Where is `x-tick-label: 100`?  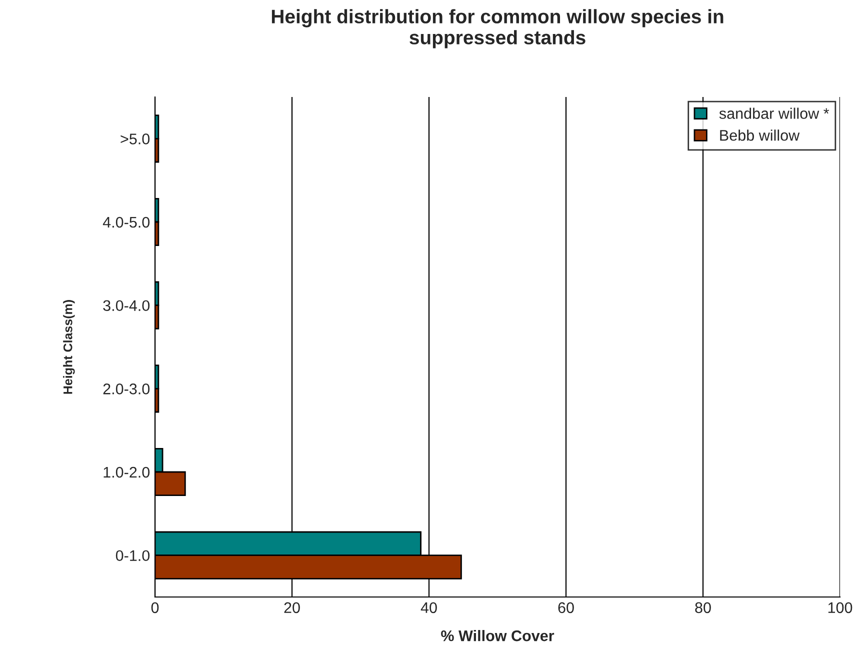 x-tick-label: 100 is located at coordinates (840, 608).